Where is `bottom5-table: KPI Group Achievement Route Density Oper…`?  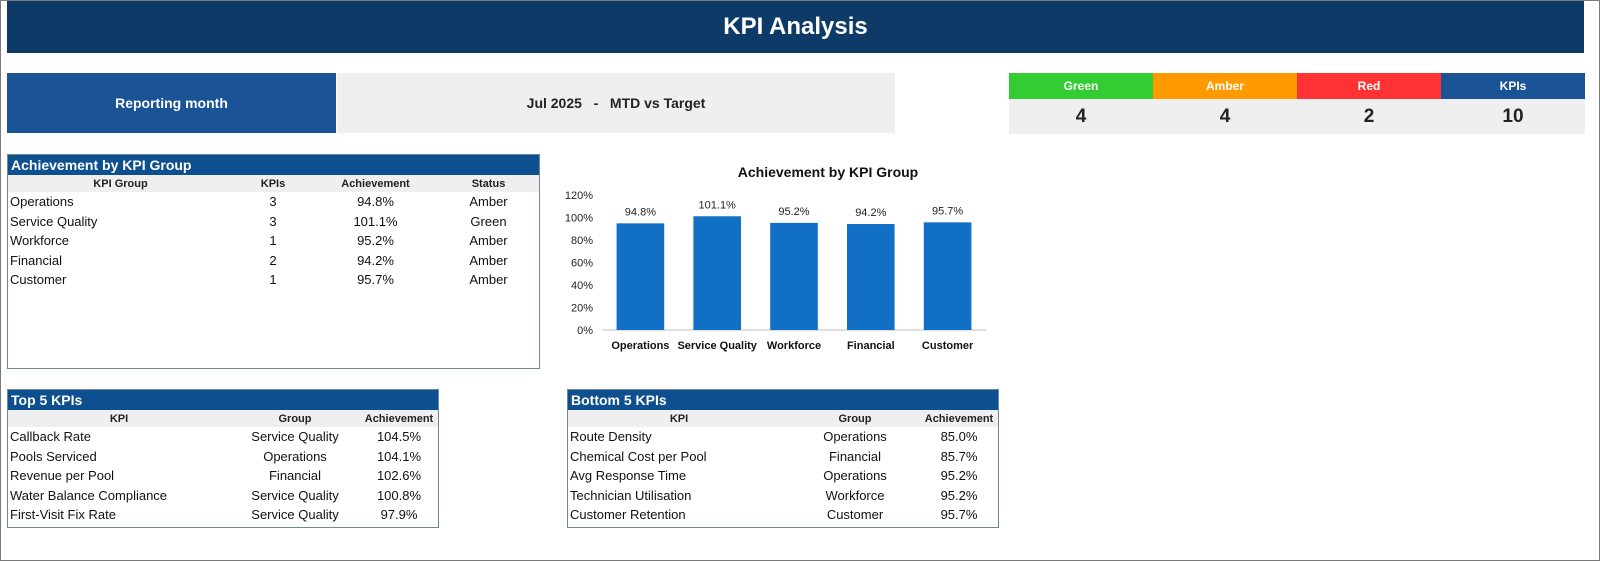
bottom5-table: KPI Group Achievement Route Density Oper… is located at coordinates (783, 467).